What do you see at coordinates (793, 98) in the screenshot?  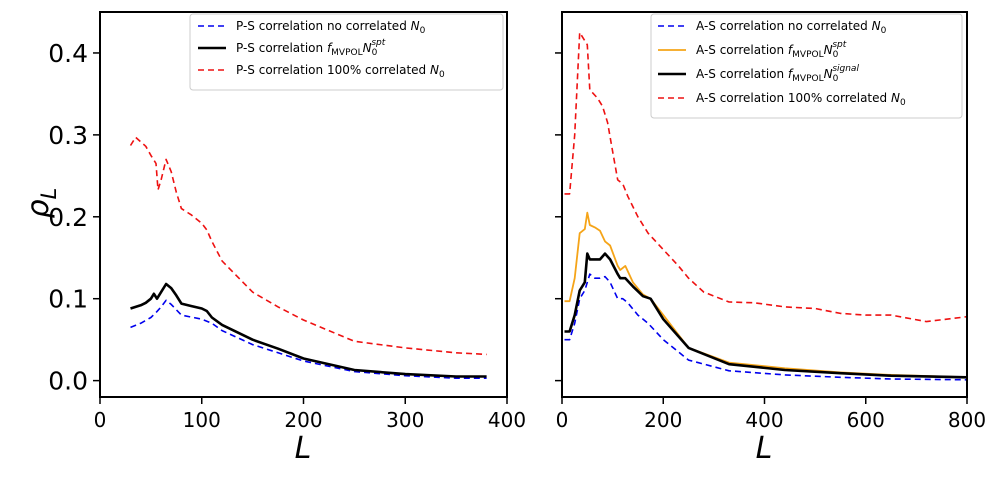 I see `legend-label-text: A-S correlation 100% correlated` at bounding box center [793, 98].